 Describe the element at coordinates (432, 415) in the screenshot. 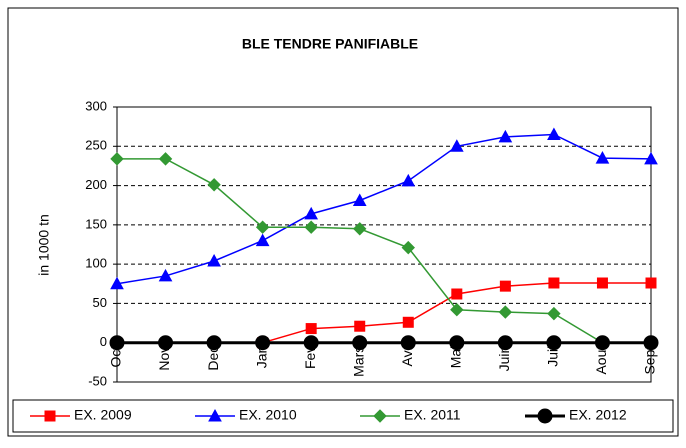

I see `legend-label: EX. 2011` at that location.